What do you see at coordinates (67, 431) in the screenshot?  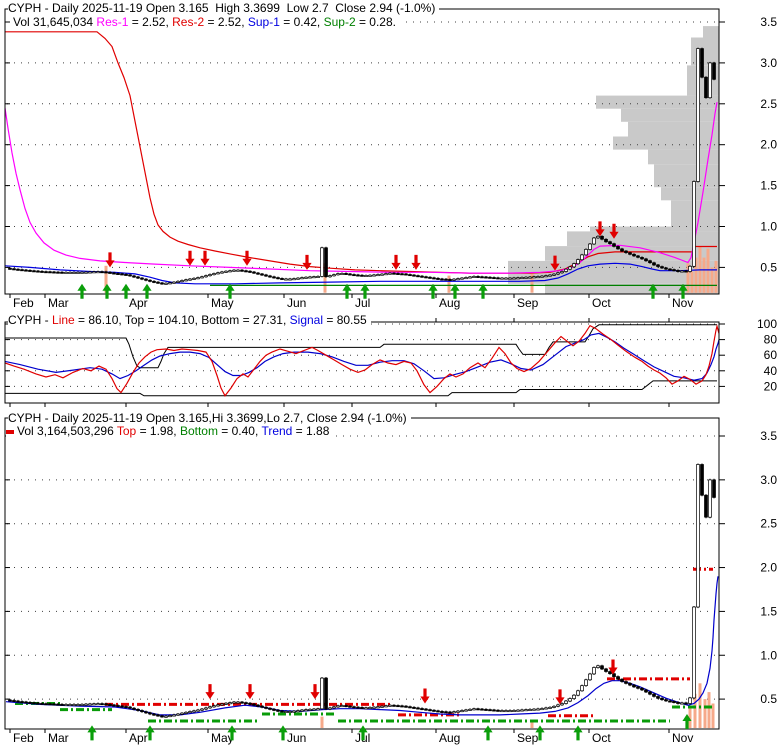 I see `header-text-part: Vol 3,164,503,296` at bounding box center [67, 431].